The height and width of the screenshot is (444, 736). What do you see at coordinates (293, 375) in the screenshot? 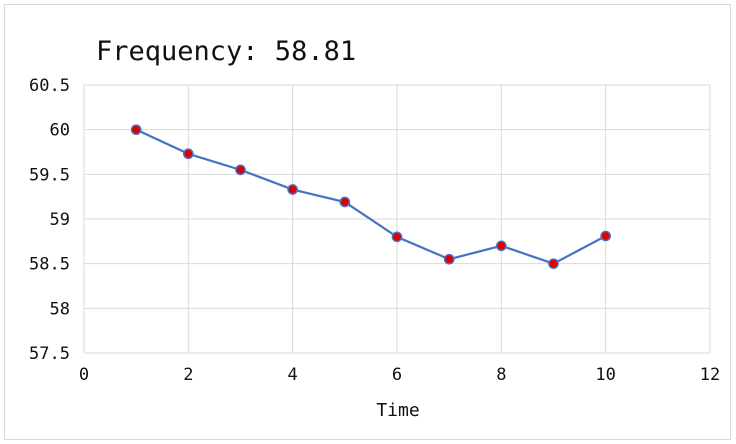
I see `x-tick-label: 4` at bounding box center [293, 375].